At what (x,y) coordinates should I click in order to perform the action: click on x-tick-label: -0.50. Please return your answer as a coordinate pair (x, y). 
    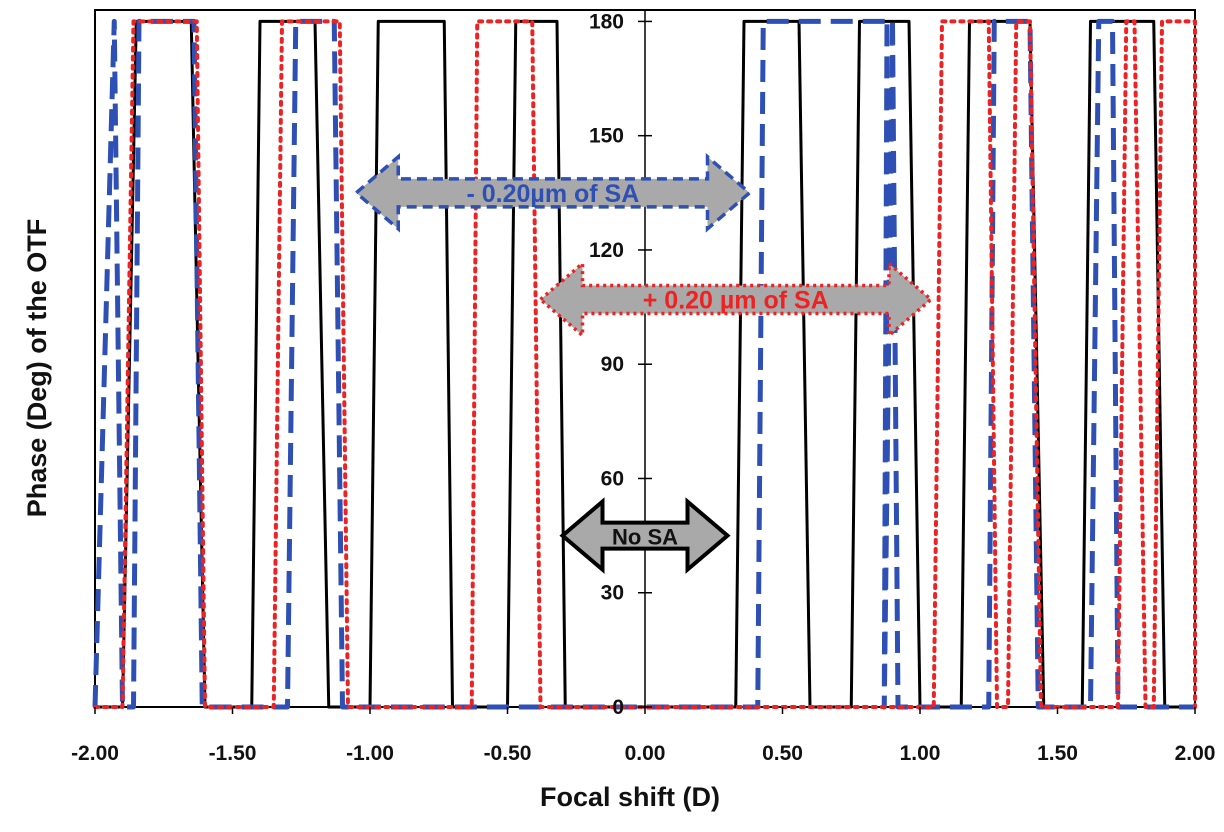
    Looking at the image, I should click on (508, 753).